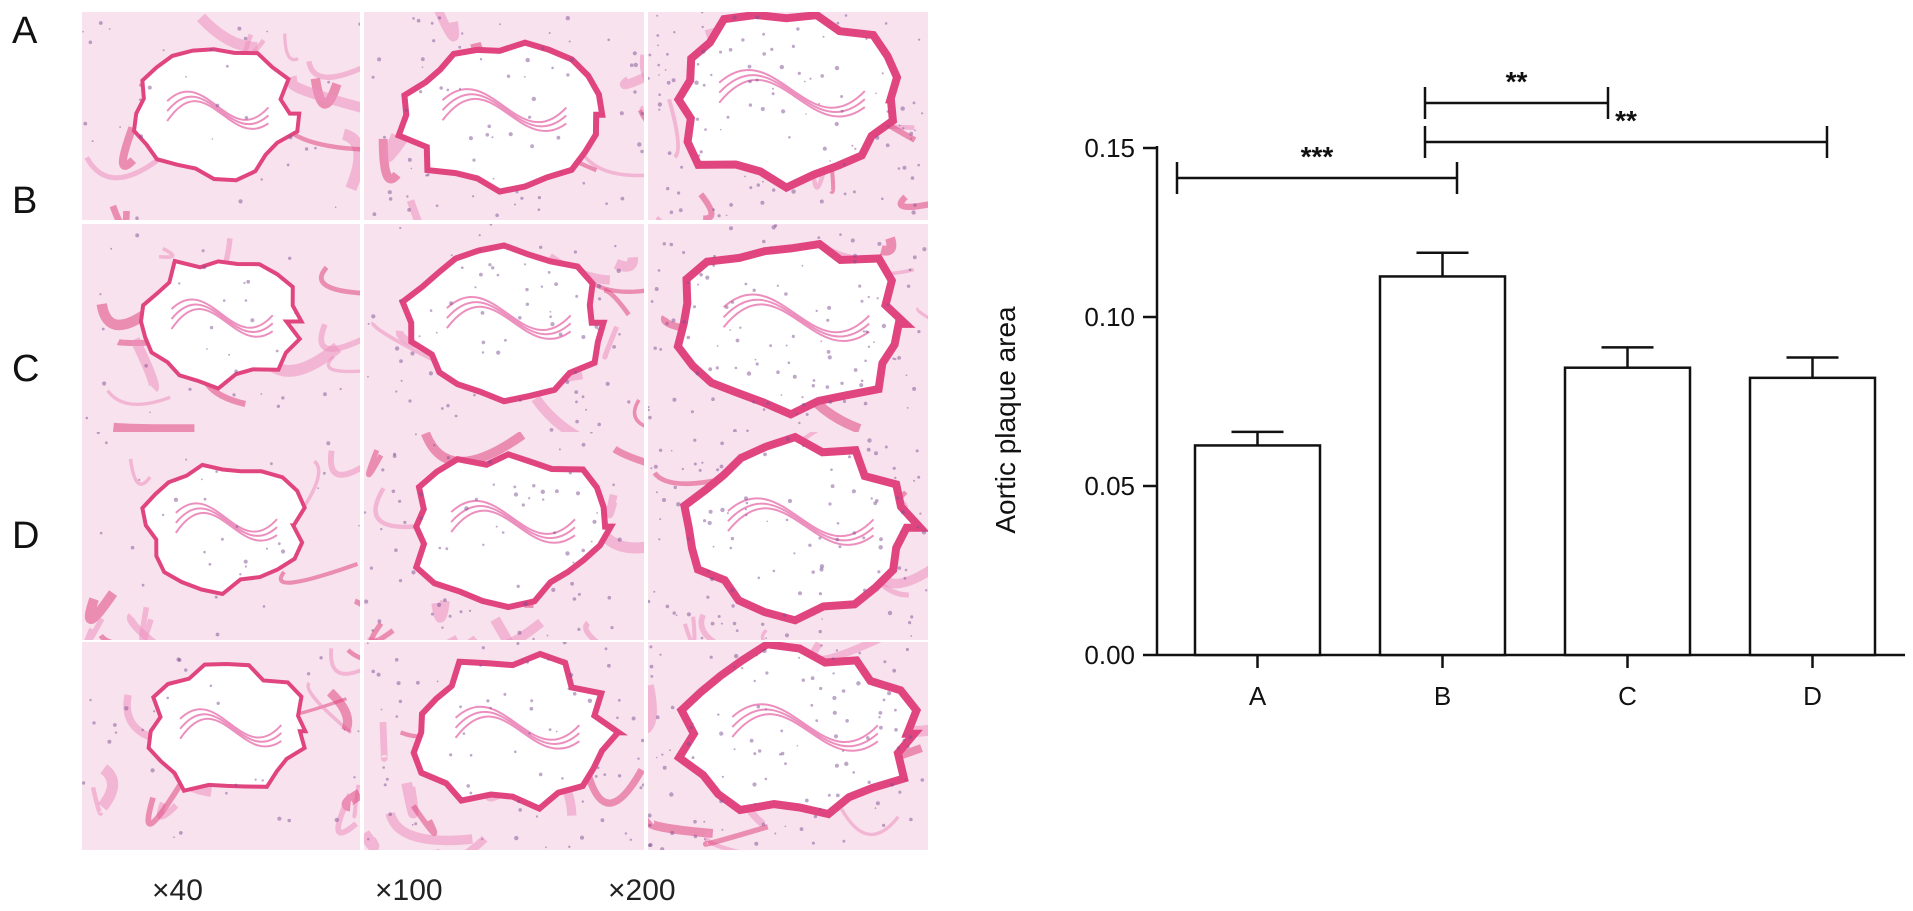 The height and width of the screenshot is (911, 1913). I want to click on row-label-b: B, so click(25, 201).